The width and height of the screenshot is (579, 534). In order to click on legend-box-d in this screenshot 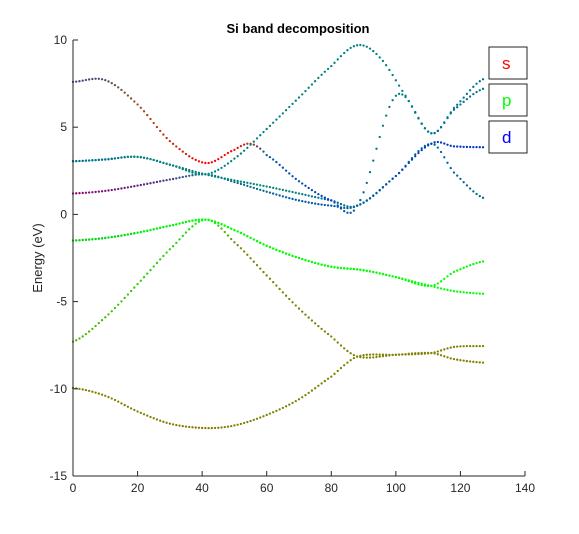, I will do `click(508, 137)`.